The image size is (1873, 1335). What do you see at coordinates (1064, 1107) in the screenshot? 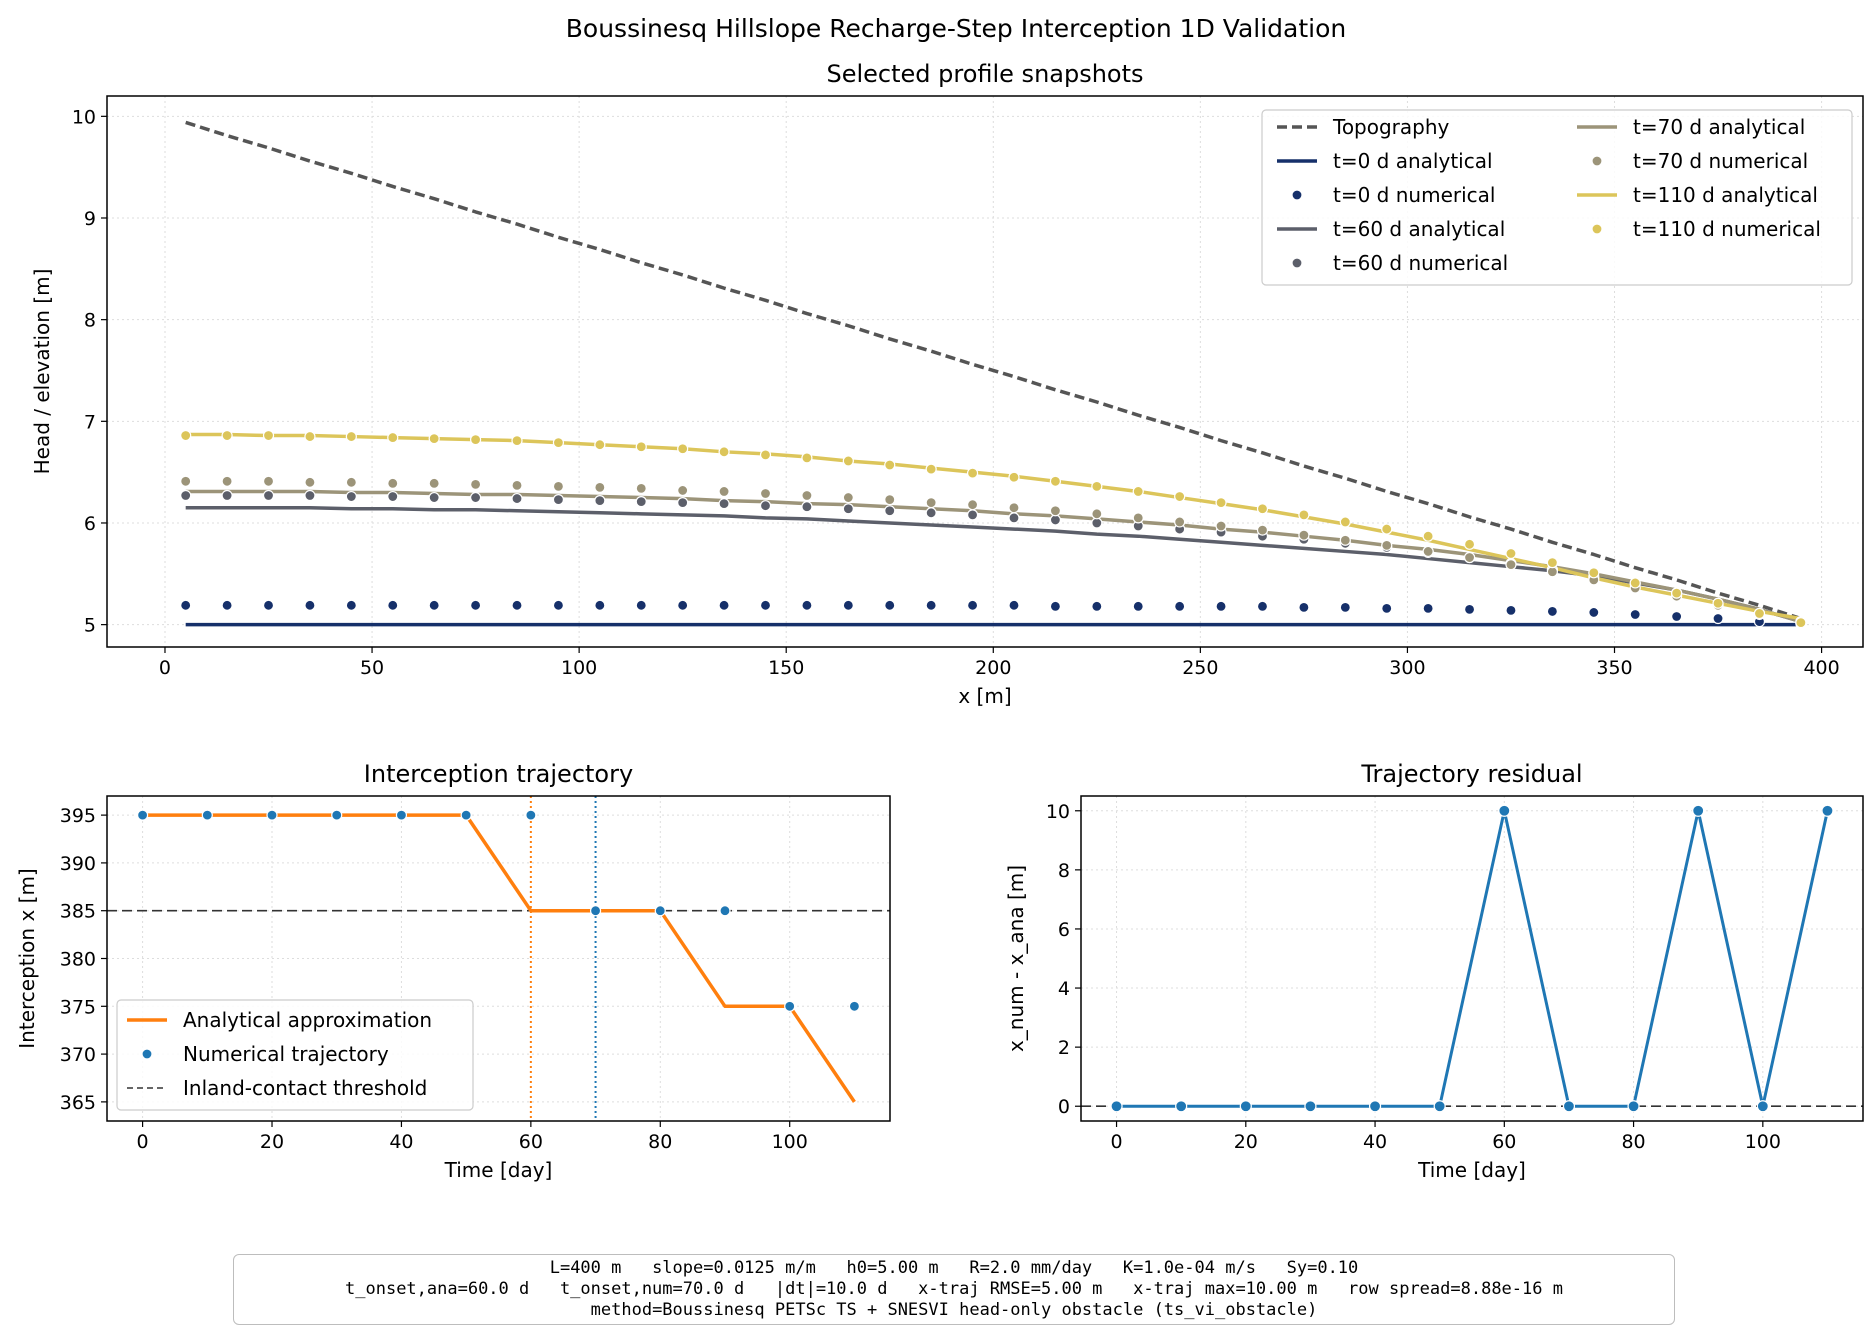
I see `y-tick-label: 0` at bounding box center [1064, 1107].